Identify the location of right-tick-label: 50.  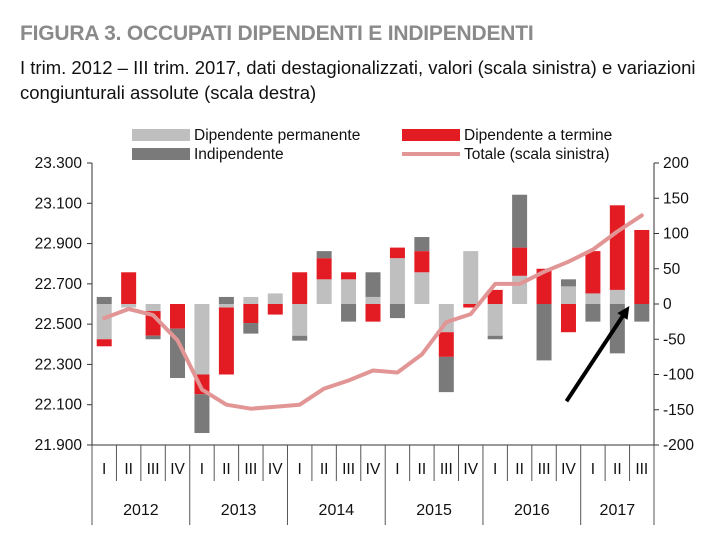
(672, 269).